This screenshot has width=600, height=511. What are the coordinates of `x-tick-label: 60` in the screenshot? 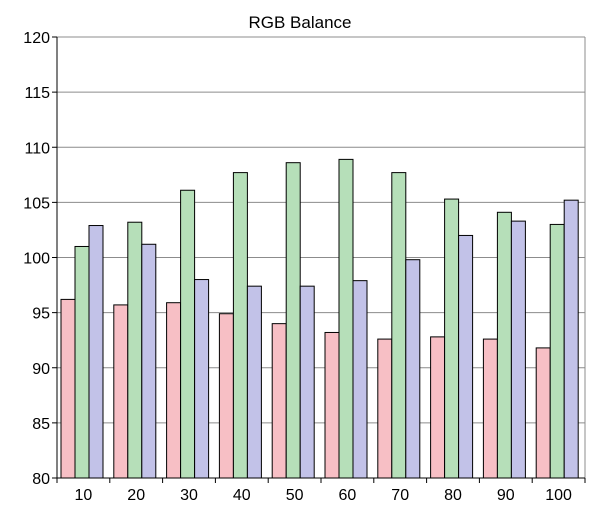 It's located at (348, 495).